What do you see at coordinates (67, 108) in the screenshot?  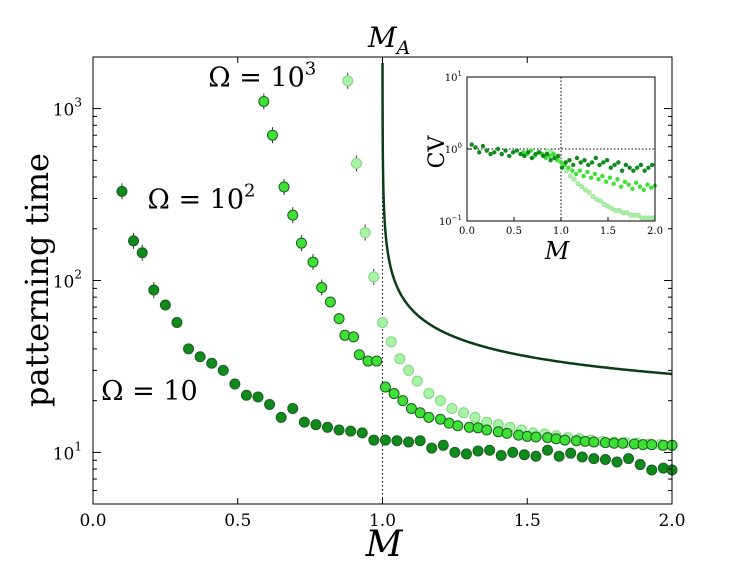 I see `y-tick-label: 10³` at bounding box center [67, 108].